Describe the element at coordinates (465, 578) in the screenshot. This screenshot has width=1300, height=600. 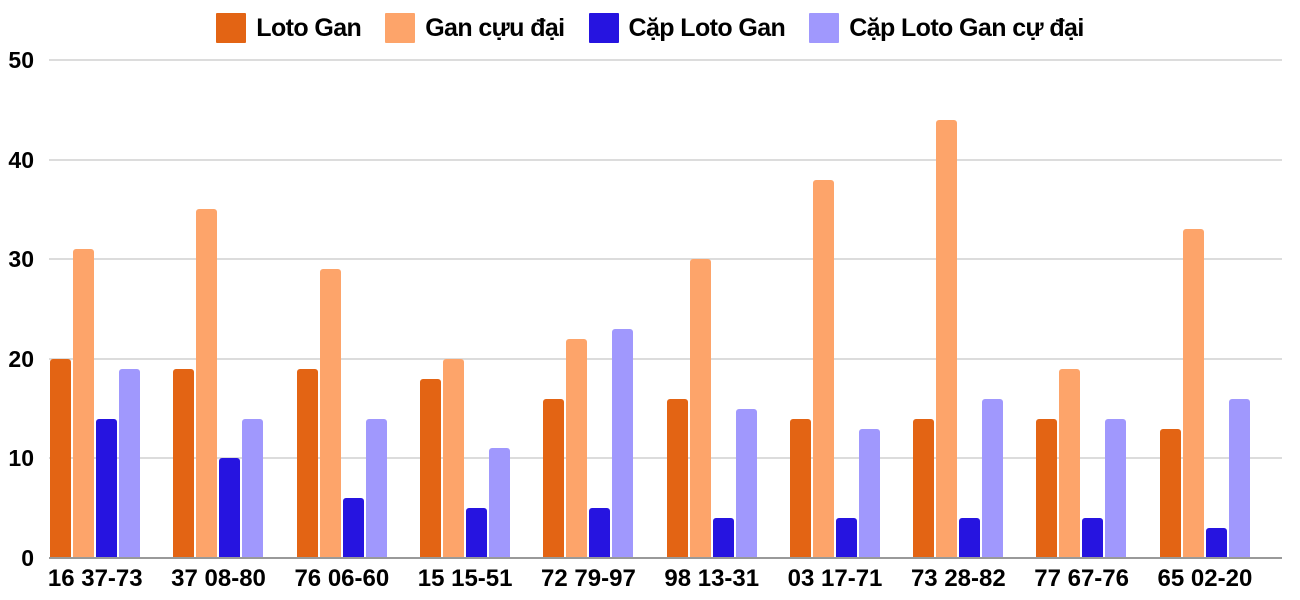
I see `x-tick-label: 15 15-51` at that location.